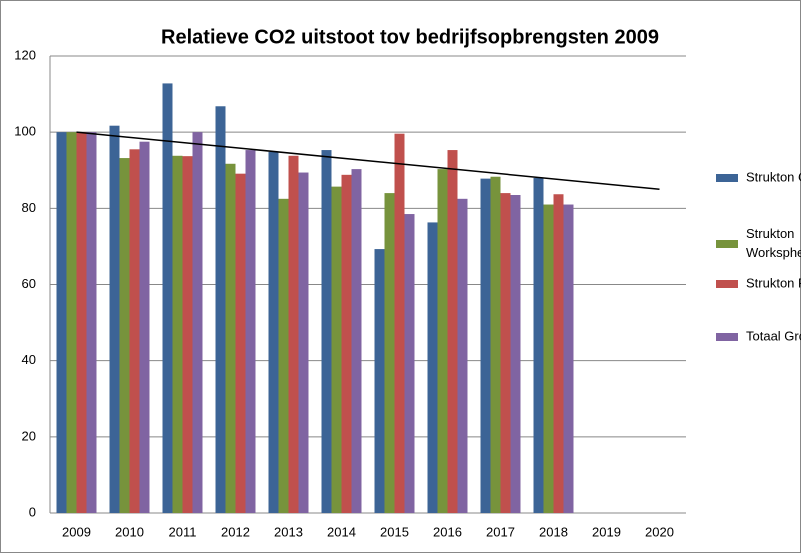 The width and height of the screenshot is (801, 553). What do you see at coordinates (659, 531) in the screenshot?
I see `x-tick-label: 2020` at bounding box center [659, 531].